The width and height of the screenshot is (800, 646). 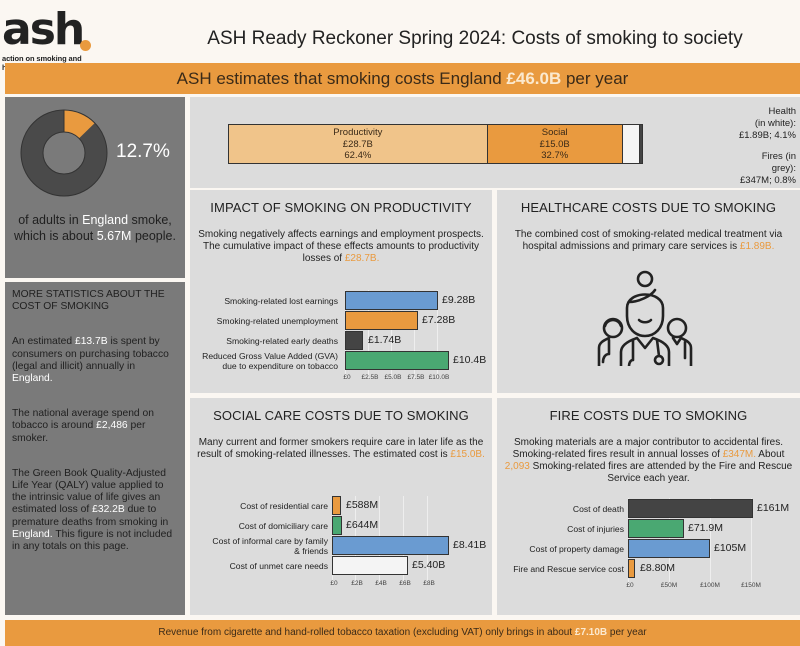 I want to click on desc-amount: £15.0B., so click(x=467, y=454).